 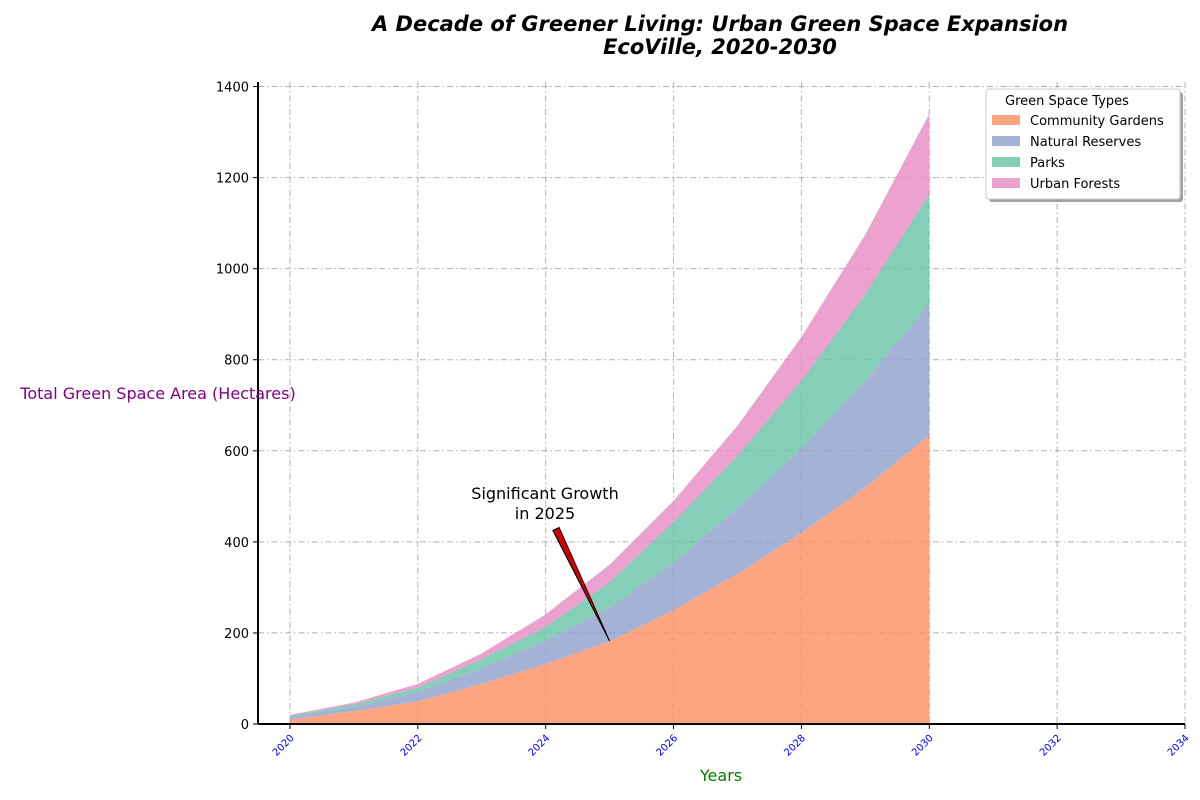 I want to click on chart-subtitle: EcoVille, 2020-2030, so click(x=720, y=47).